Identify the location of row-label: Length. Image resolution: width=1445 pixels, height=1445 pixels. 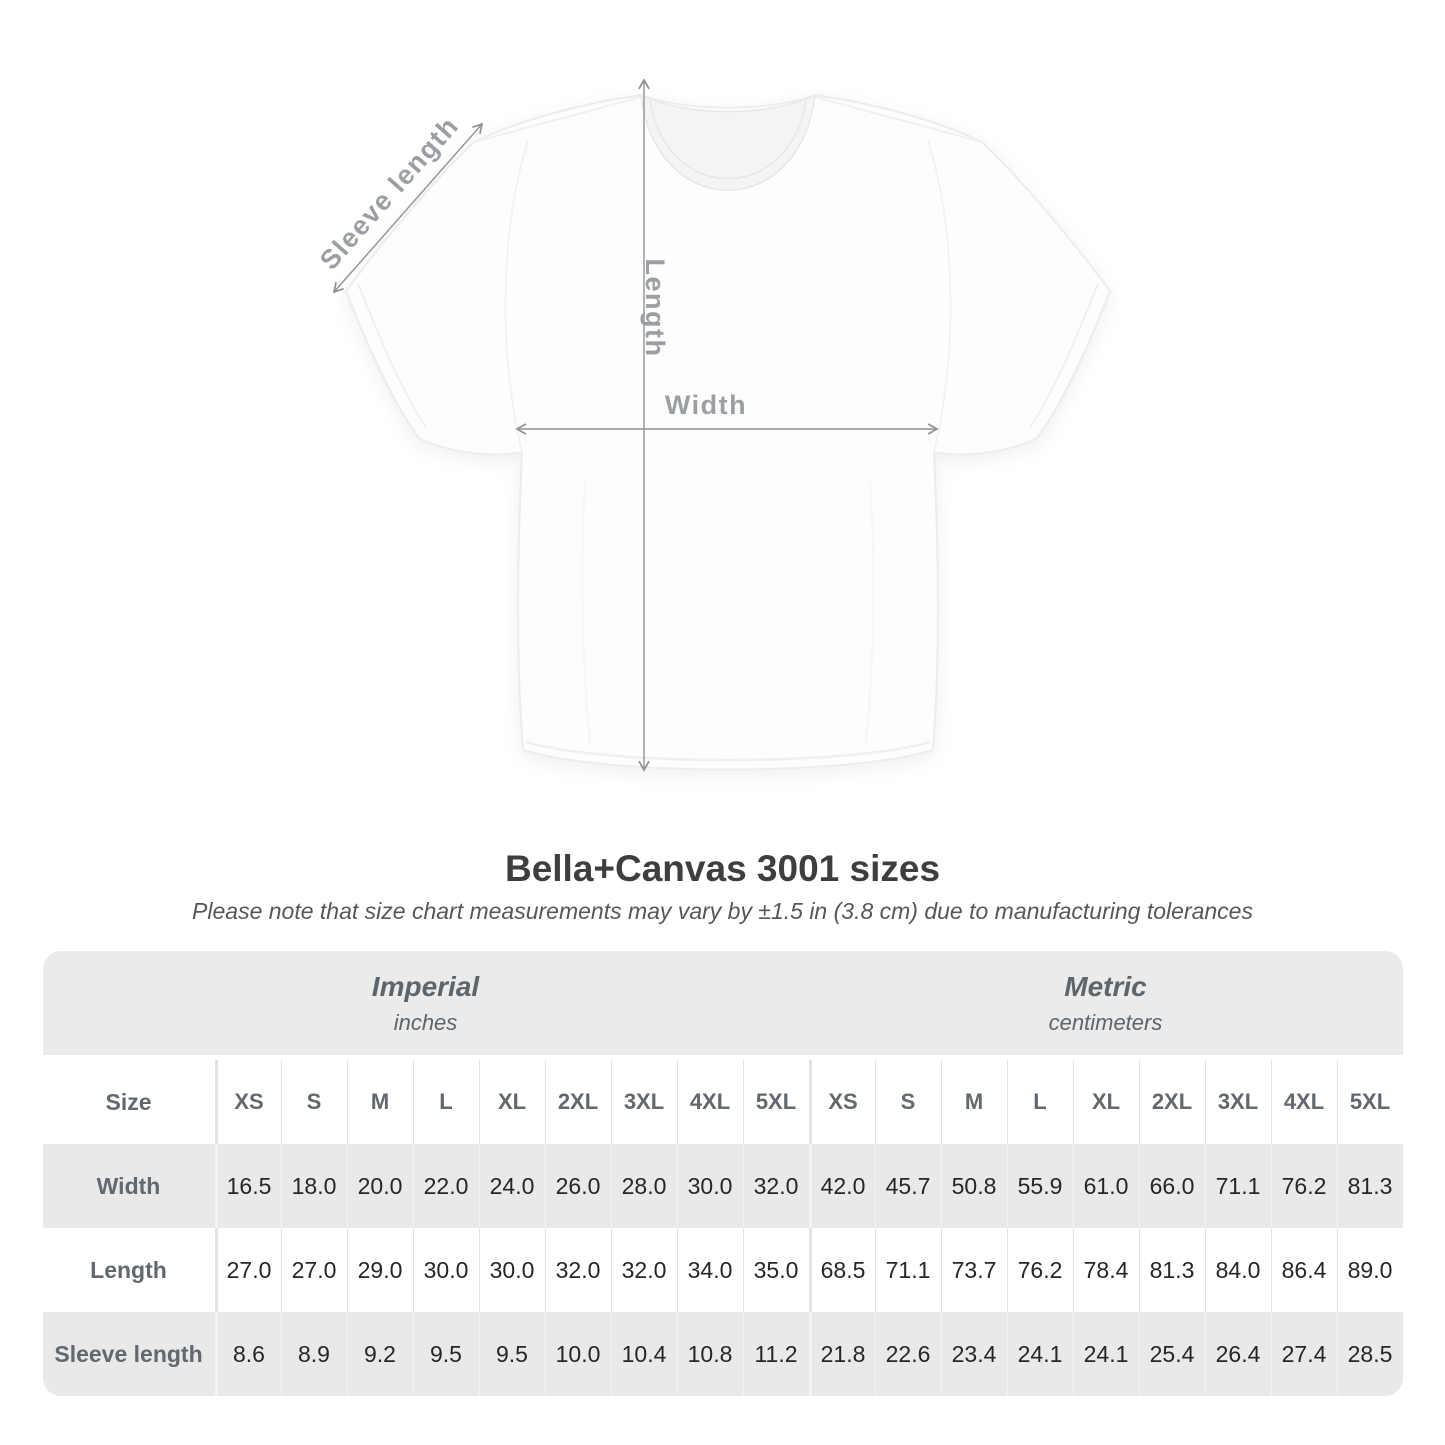
(128, 1269).